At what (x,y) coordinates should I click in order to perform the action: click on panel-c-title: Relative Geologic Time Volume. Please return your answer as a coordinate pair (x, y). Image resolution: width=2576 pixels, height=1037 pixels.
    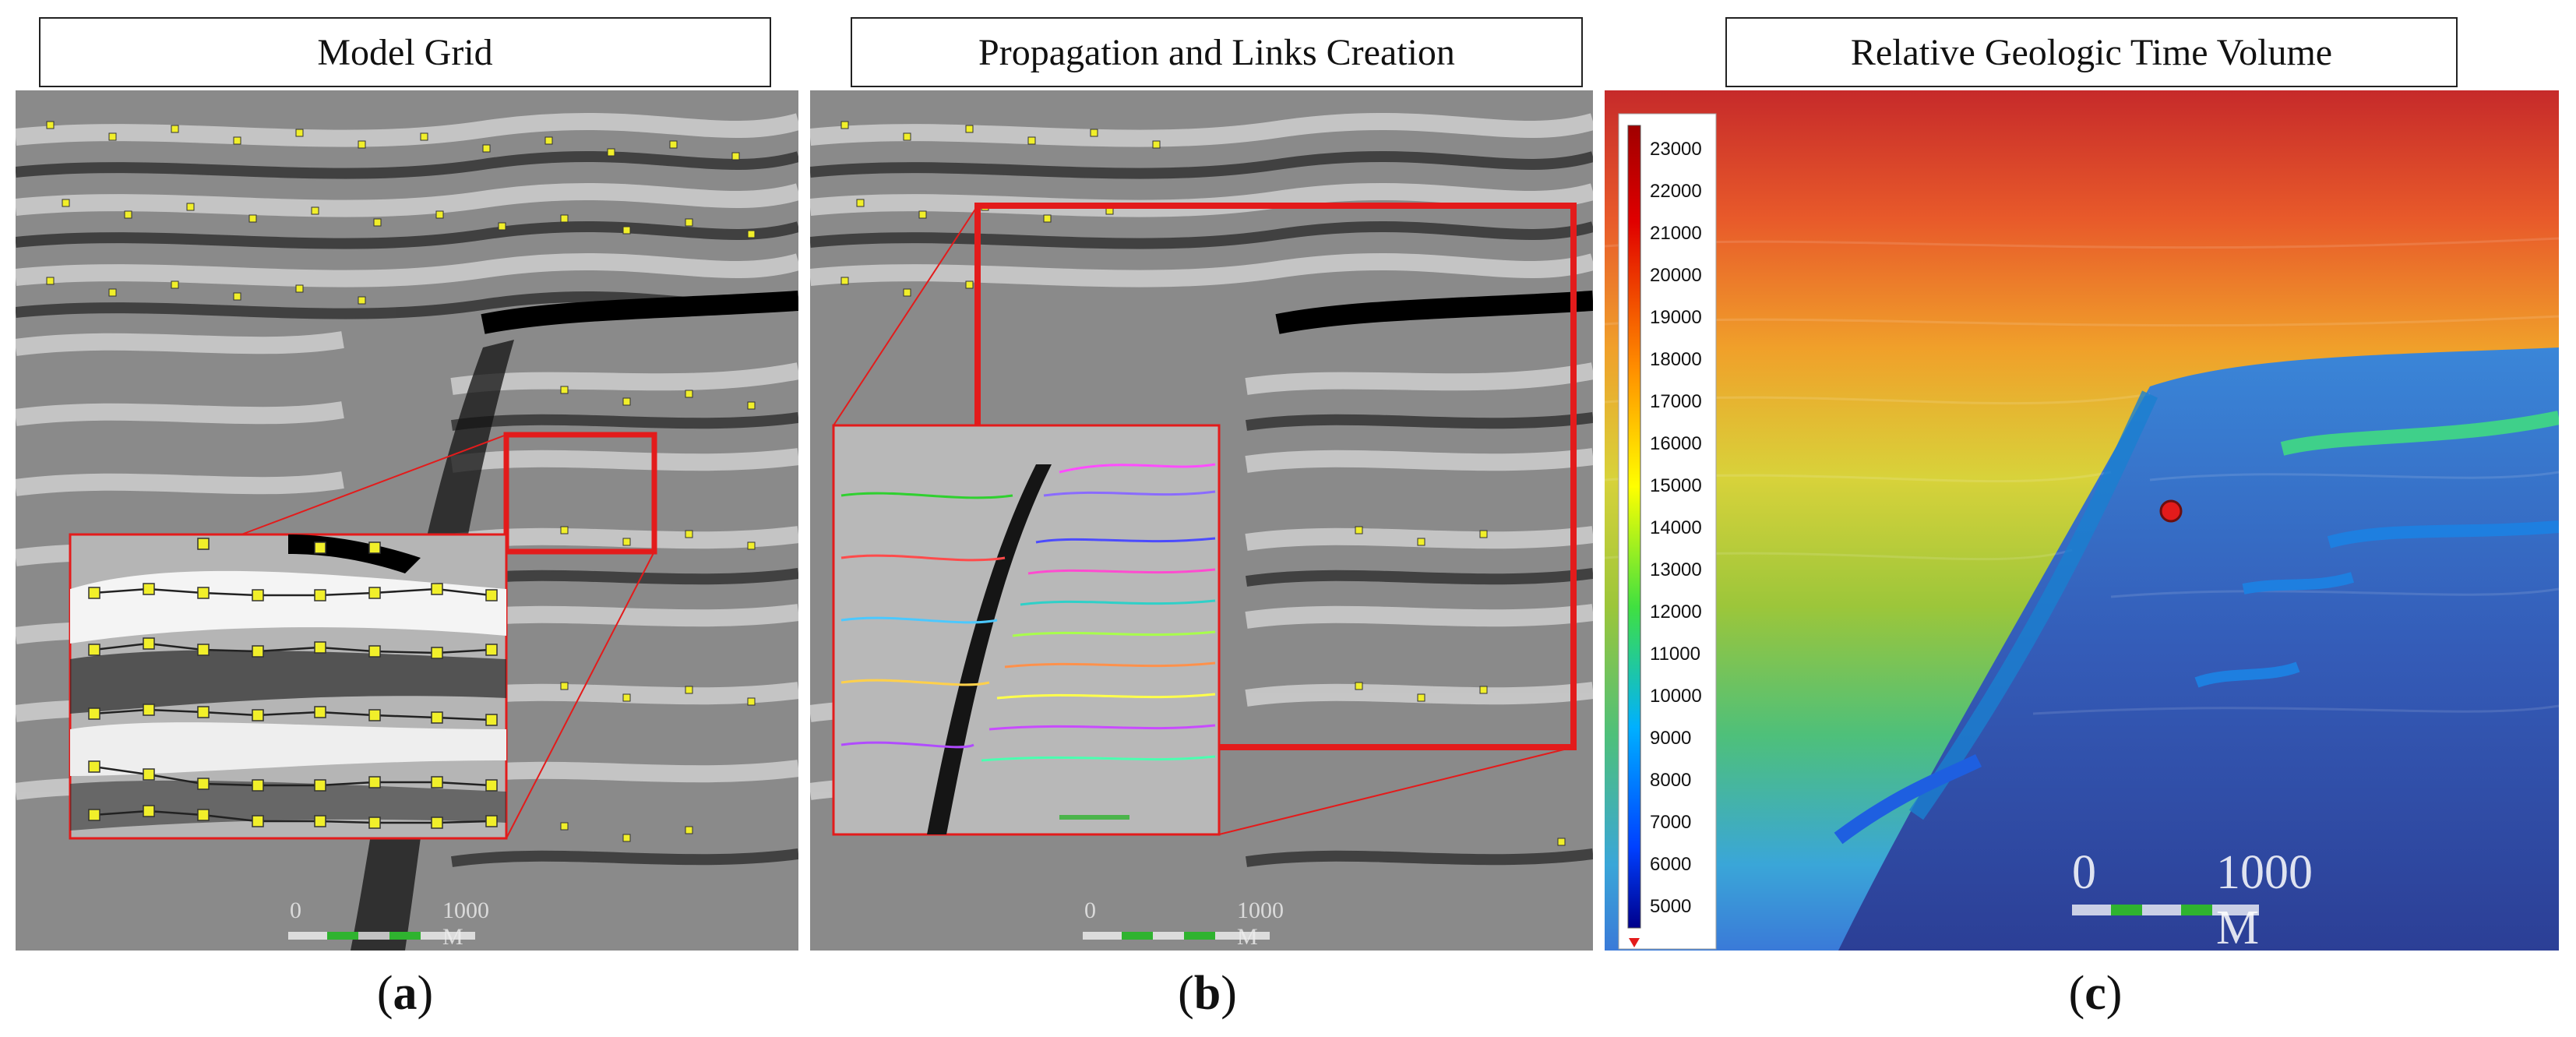
    Looking at the image, I should click on (2091, 52).